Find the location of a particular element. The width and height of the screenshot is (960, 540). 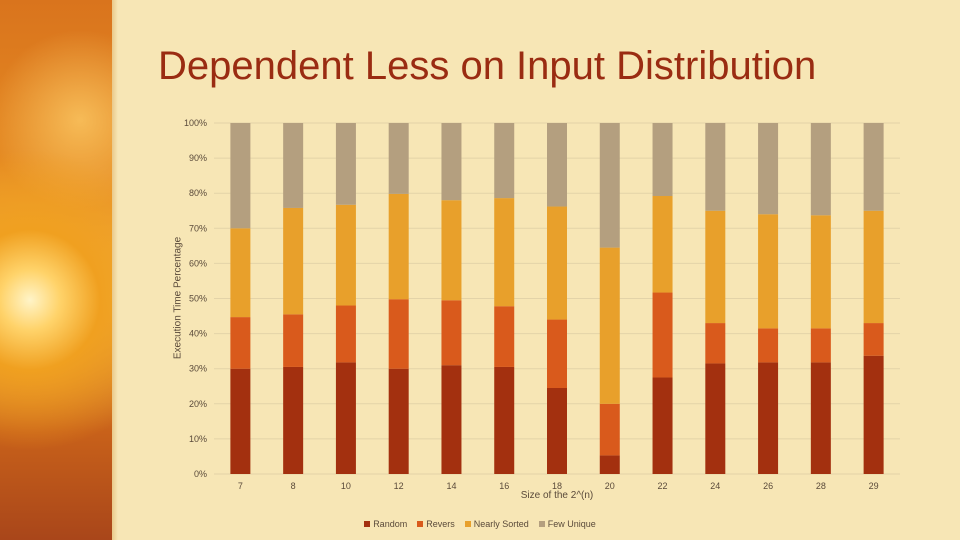

legend-label-revers: Revers is located at coordinates (440, 524).